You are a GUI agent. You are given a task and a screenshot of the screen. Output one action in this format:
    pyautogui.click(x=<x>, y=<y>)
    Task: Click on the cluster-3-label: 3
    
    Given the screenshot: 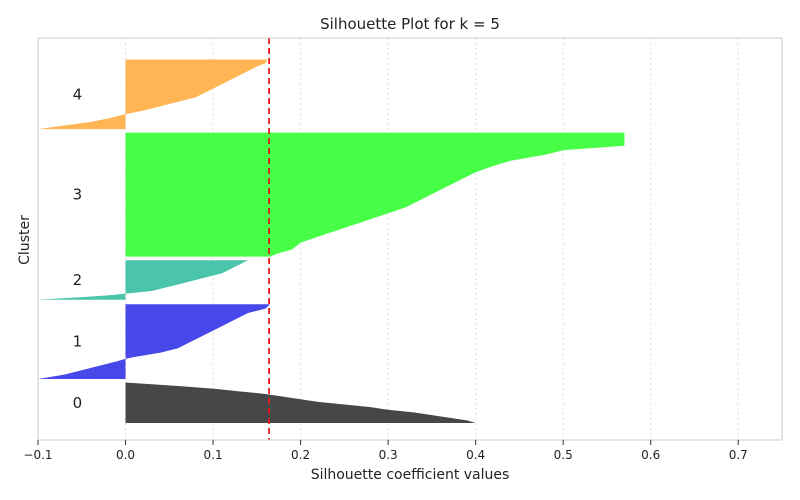 What is the action you would take?
    pyautogui.click(x=78, y=195)
    